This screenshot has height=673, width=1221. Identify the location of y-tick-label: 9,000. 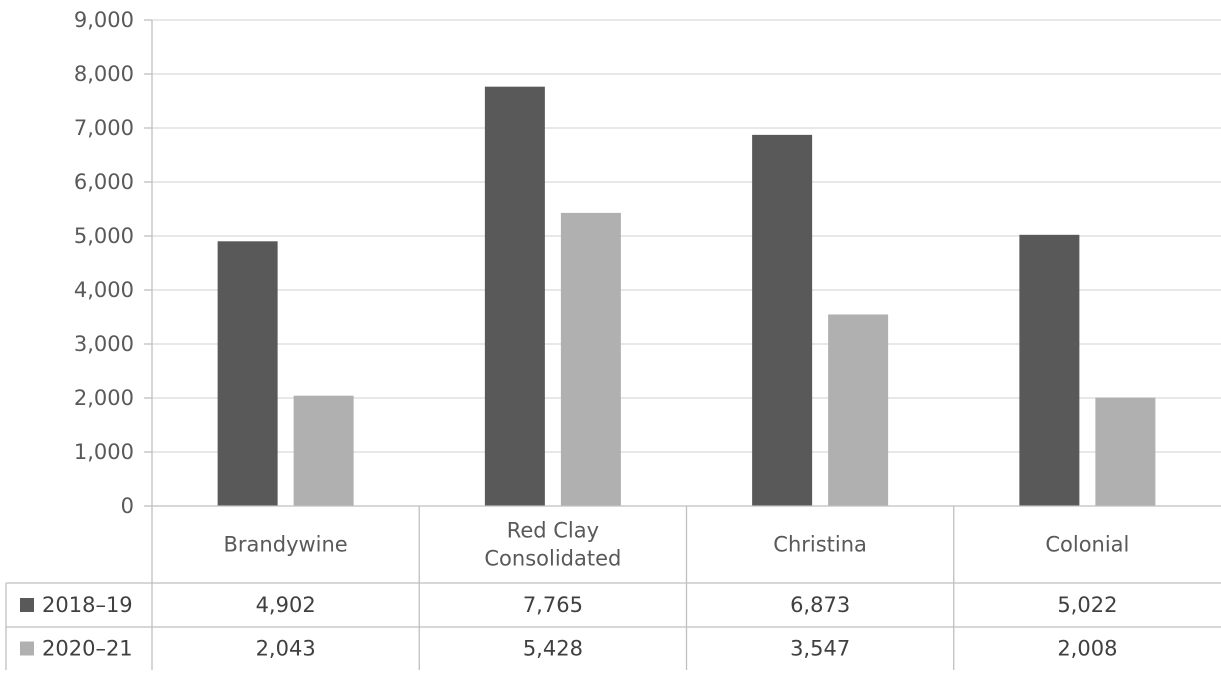
(104, 20).